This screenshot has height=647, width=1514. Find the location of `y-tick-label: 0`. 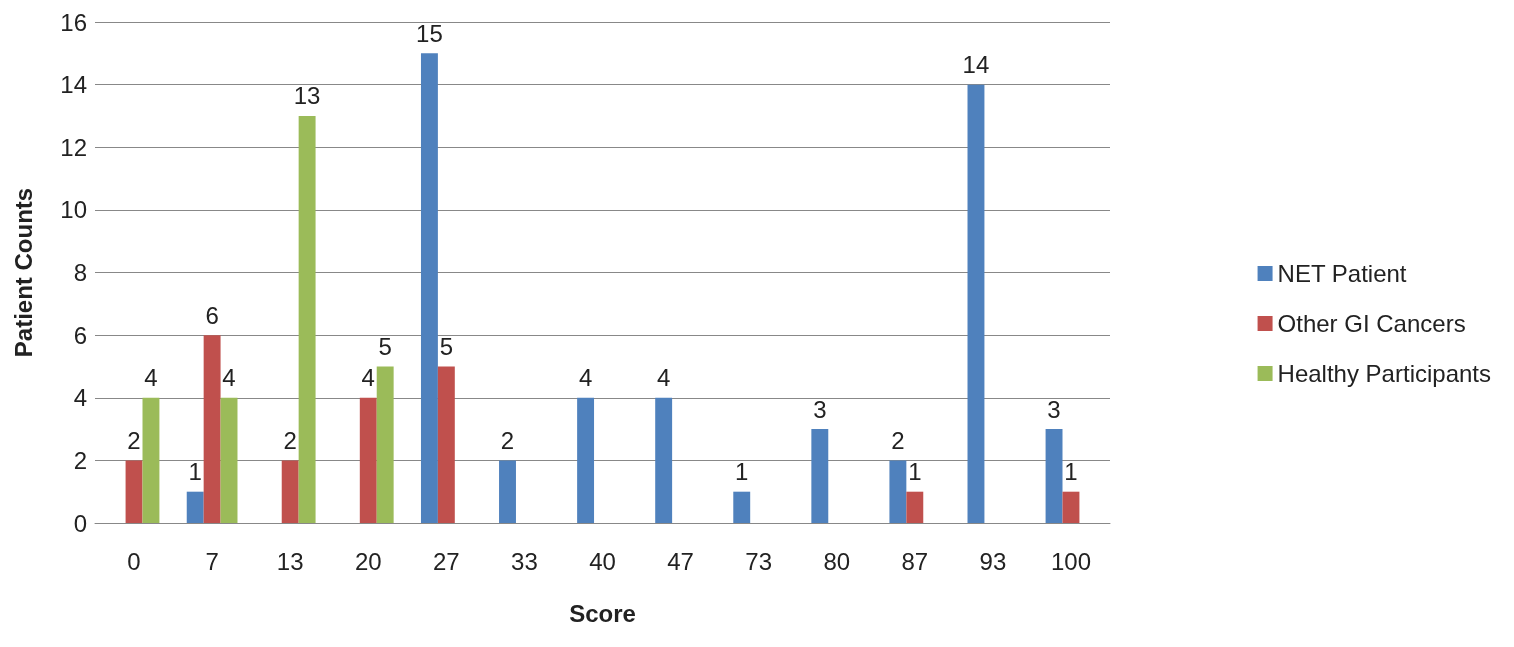

y-tick-label: 0 is located at coordinates (80, 523).